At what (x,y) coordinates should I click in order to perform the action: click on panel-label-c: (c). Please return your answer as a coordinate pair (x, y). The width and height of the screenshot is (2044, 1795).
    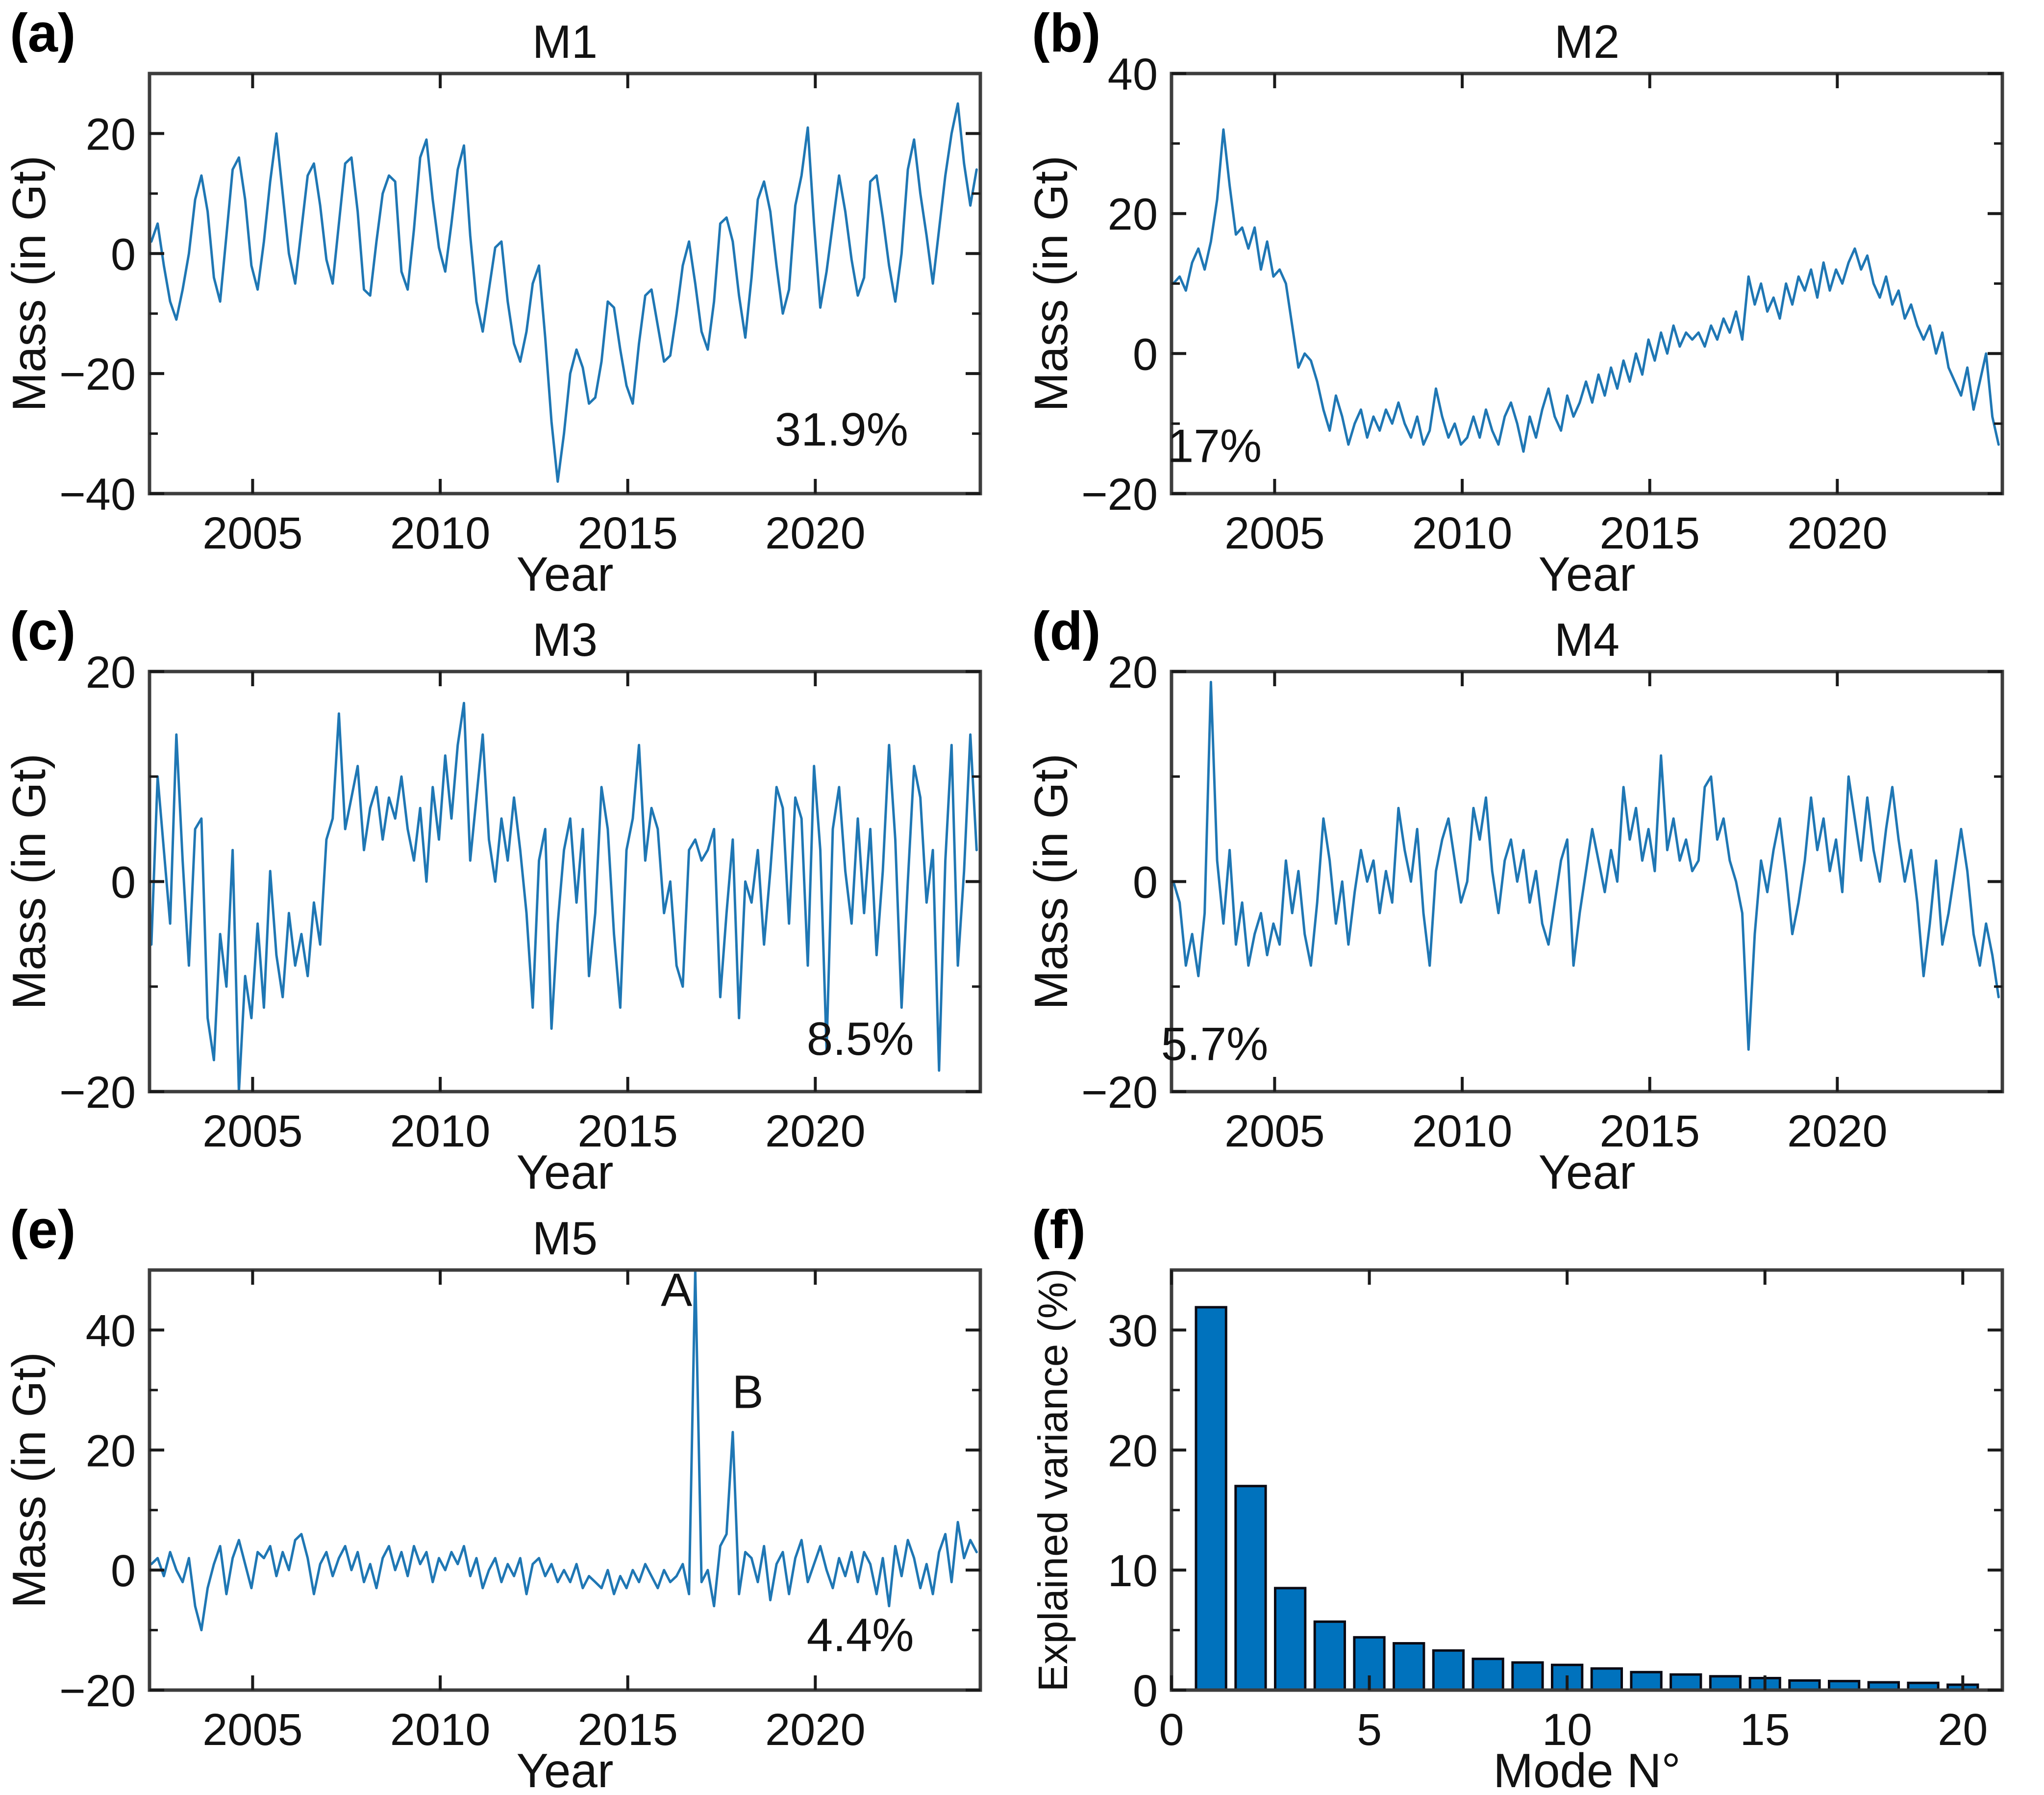
    Looking at the image, I should click on (43, 631).